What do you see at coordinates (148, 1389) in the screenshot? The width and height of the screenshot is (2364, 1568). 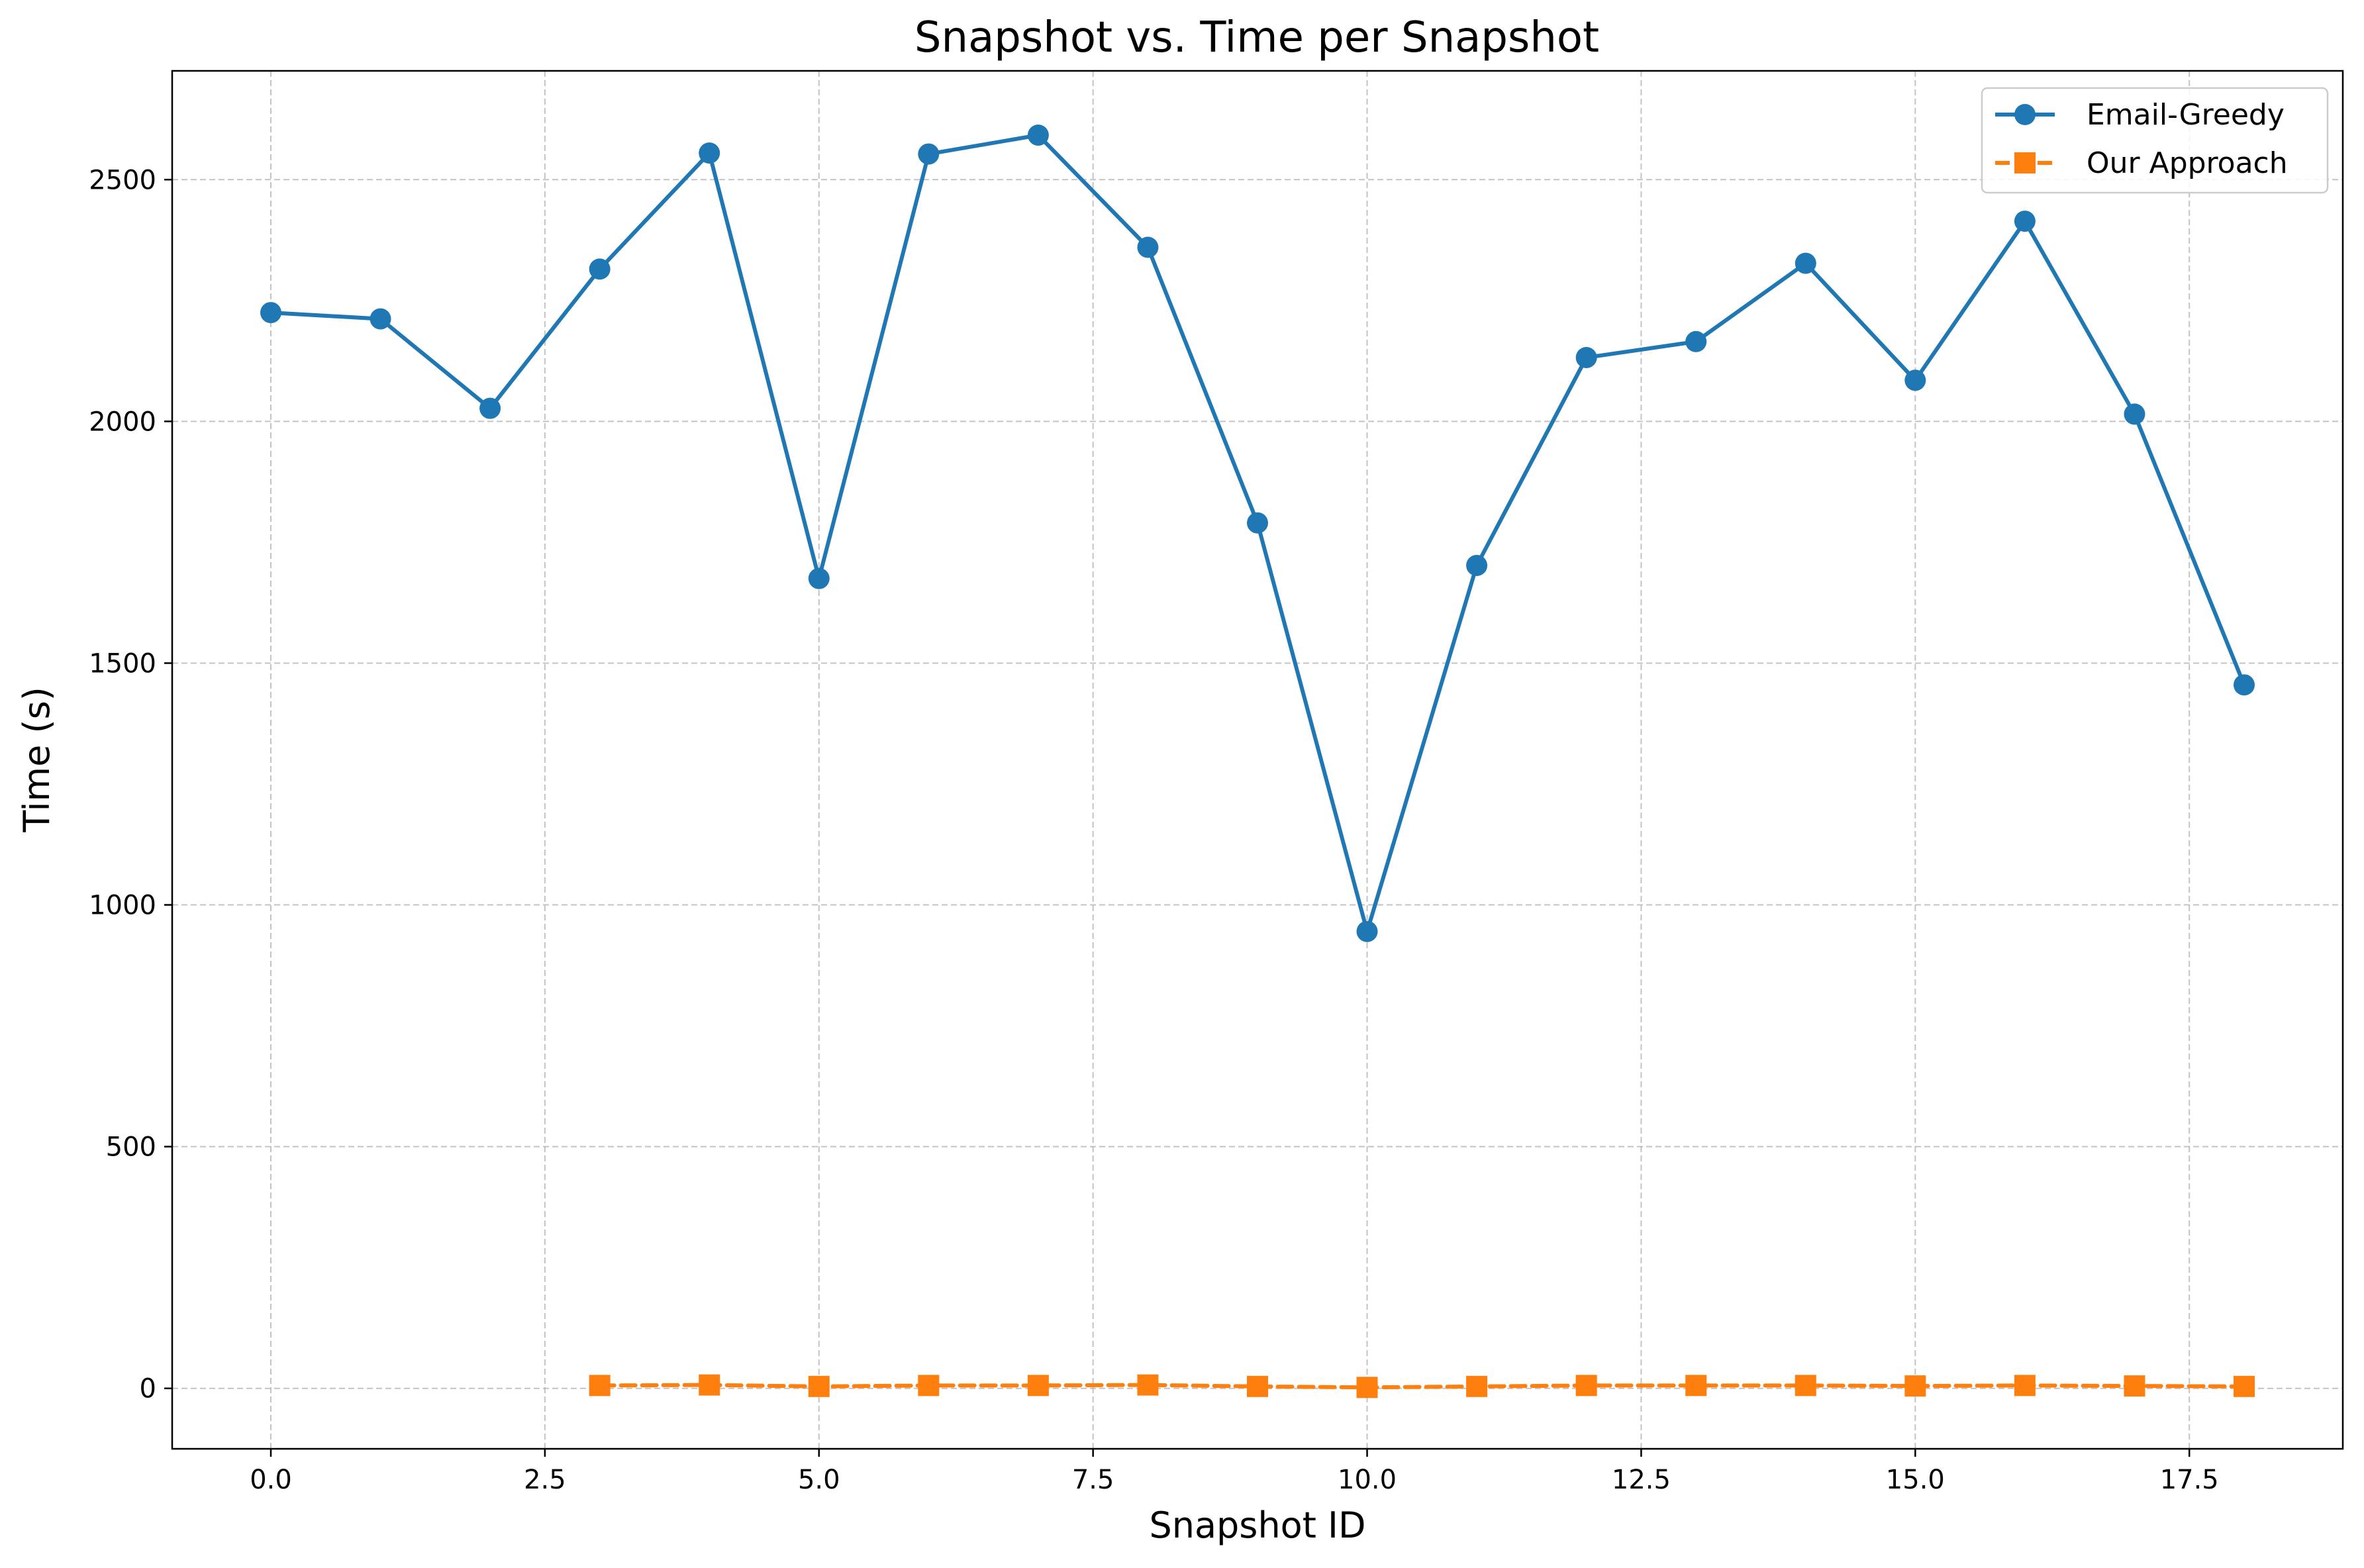 I see `y-tick-label: 0` at bounding box center [148, 1389].